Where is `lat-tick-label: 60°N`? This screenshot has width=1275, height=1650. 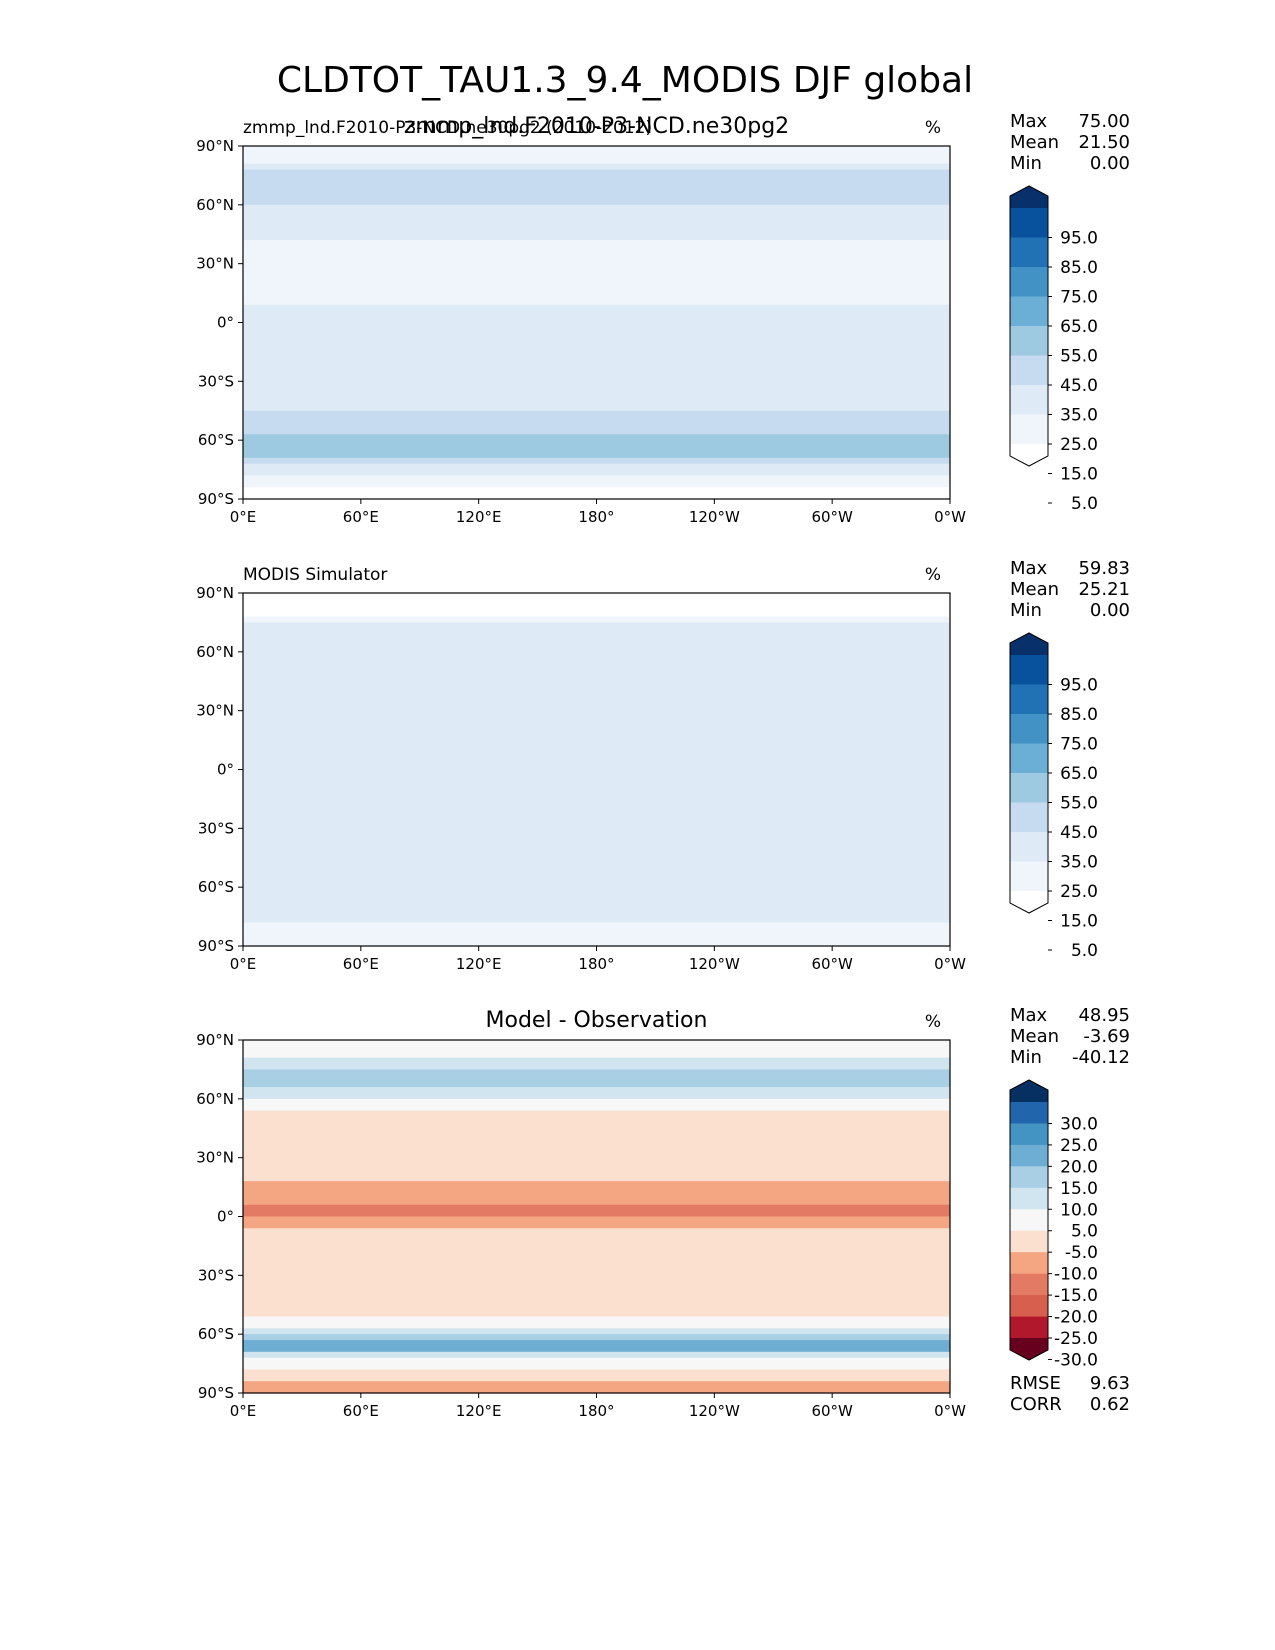 lat-tick-label: 60°N is located at coordinates (215, 1099).